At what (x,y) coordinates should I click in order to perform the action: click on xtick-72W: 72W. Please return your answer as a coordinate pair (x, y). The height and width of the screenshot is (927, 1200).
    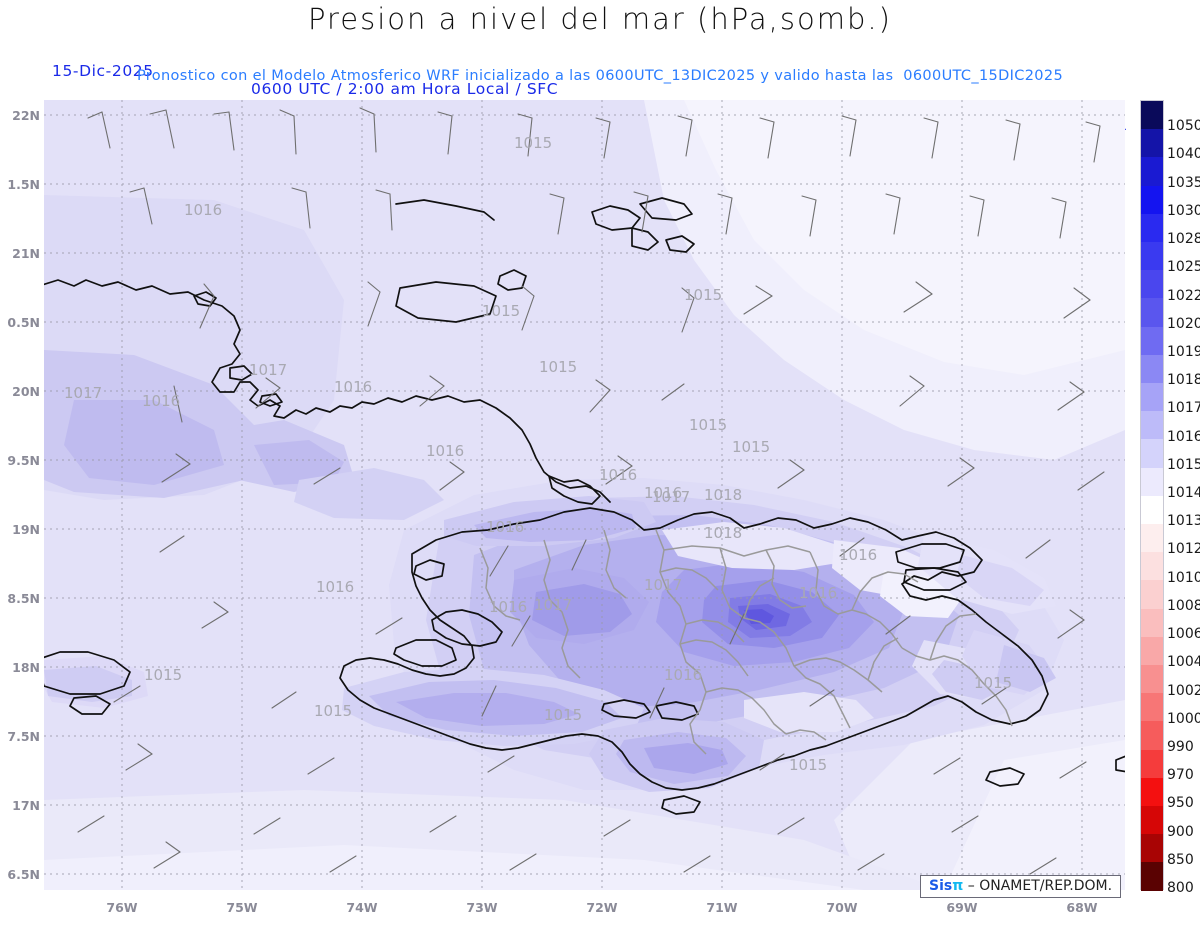
    Looking at the image, I should click on (602, 907).